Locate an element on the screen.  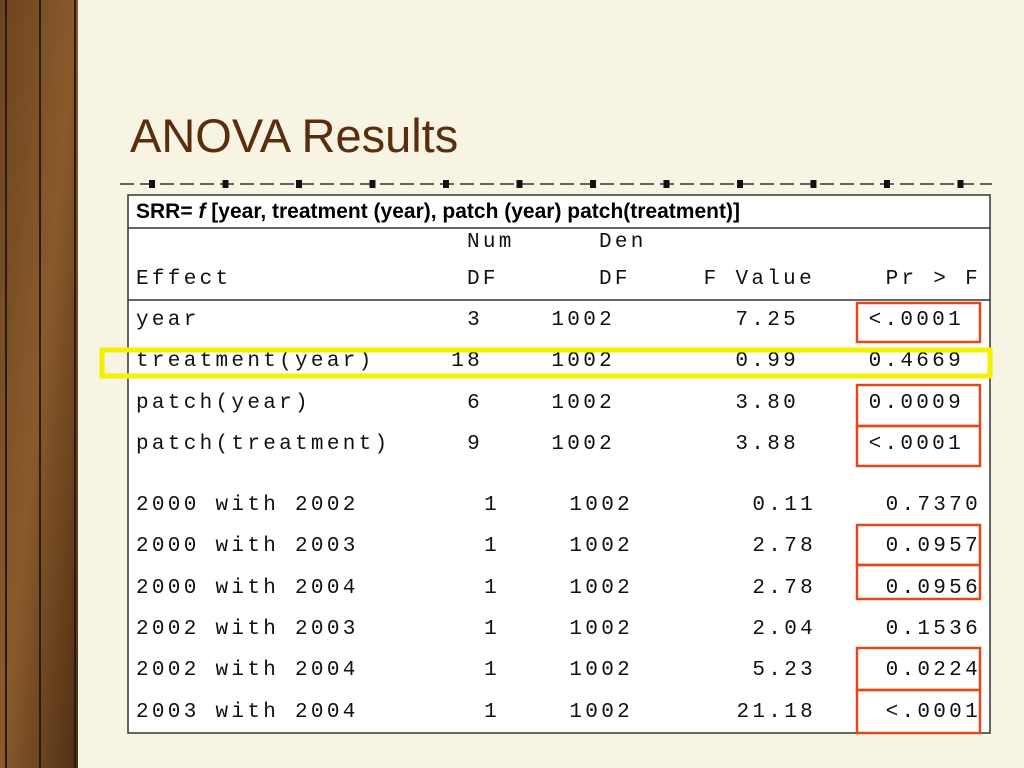
value-cell: 0.0956 is located at coordinates (933, 588).